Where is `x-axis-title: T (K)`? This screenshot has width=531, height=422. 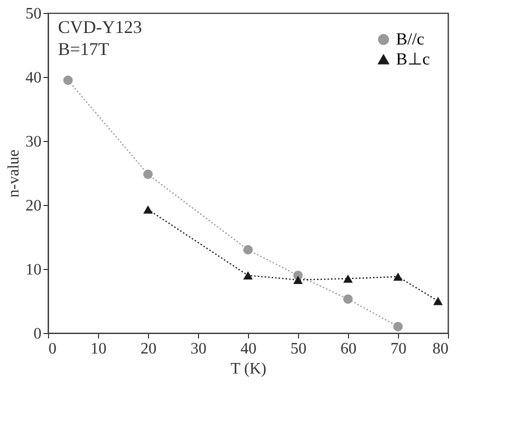
x-axis-title: T (K) is located at coordinates (248, 369).